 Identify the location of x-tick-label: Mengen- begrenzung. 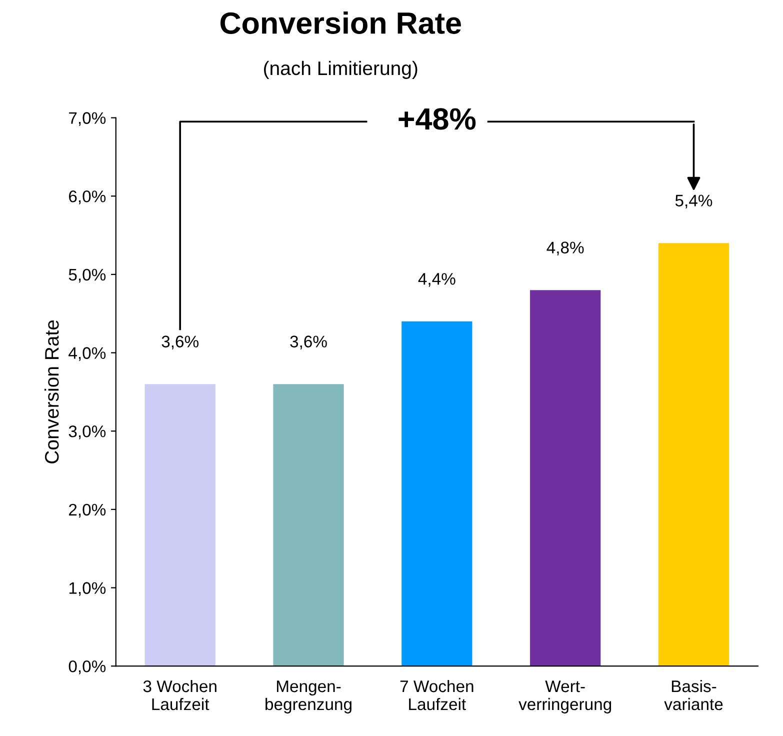
(309, 697).